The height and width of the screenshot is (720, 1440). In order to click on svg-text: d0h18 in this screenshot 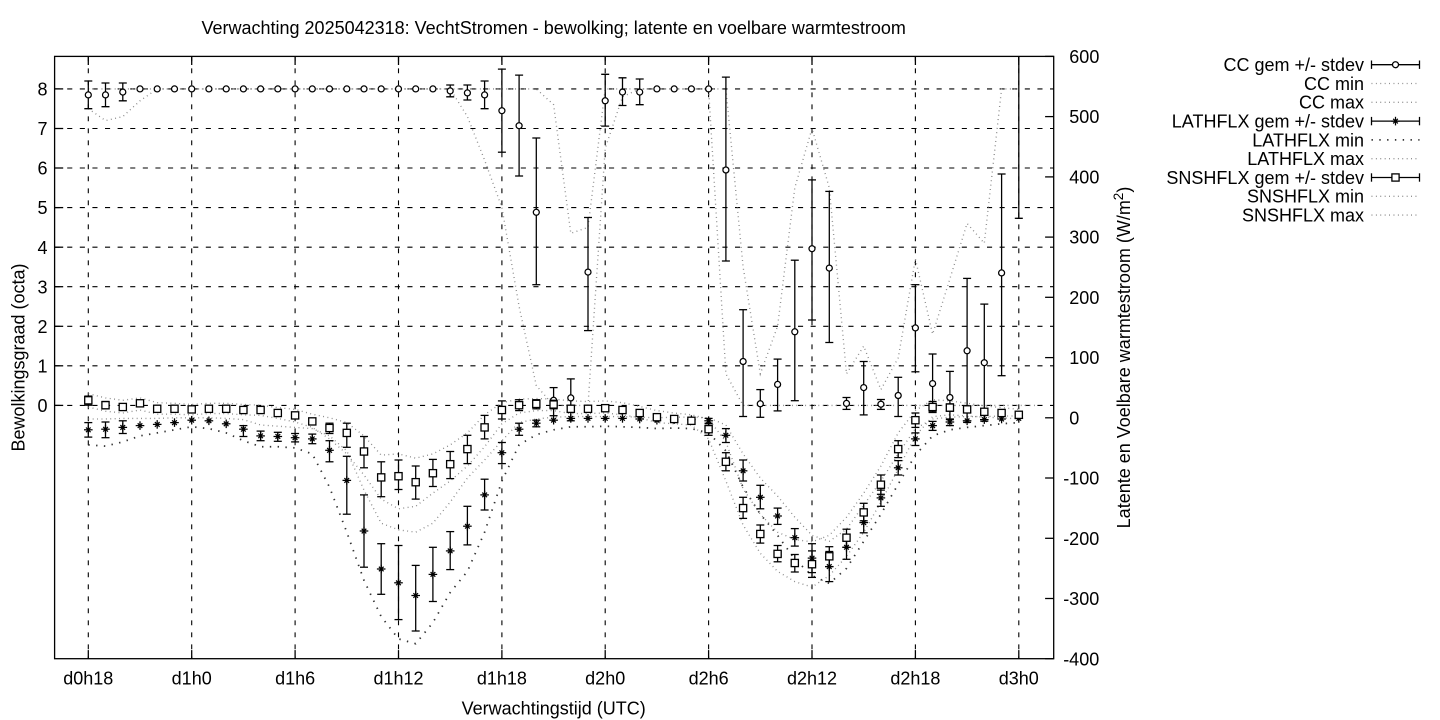, I will do `click(88, 679)`.